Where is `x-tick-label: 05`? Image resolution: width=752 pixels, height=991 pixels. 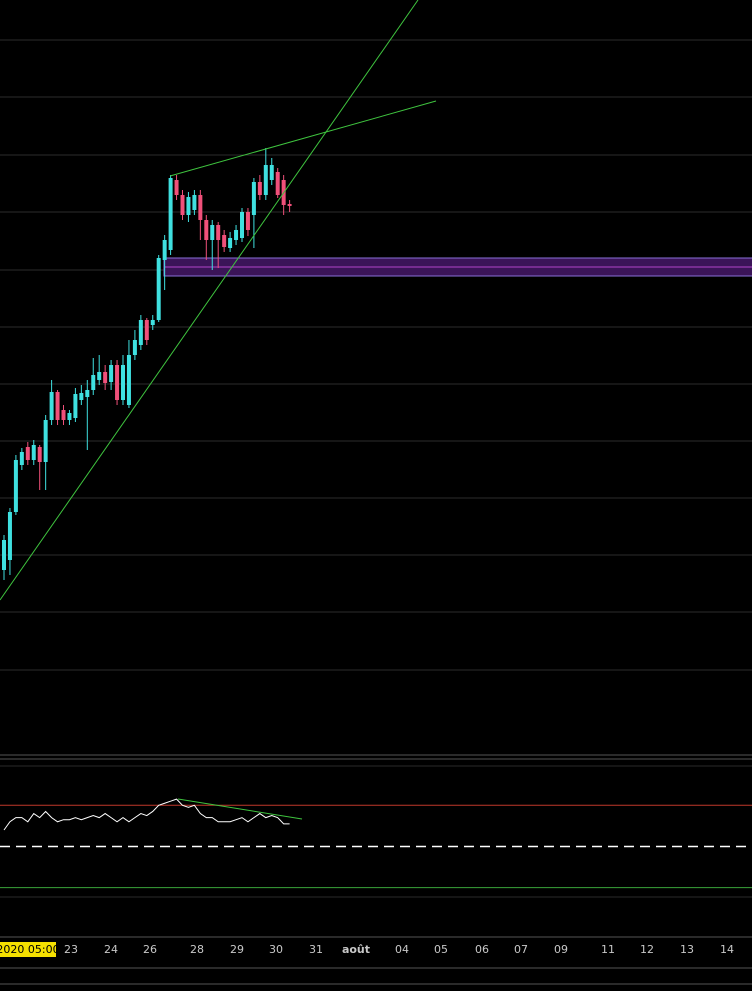 x-tick-label: 05 is located at coordinates (441, 949).